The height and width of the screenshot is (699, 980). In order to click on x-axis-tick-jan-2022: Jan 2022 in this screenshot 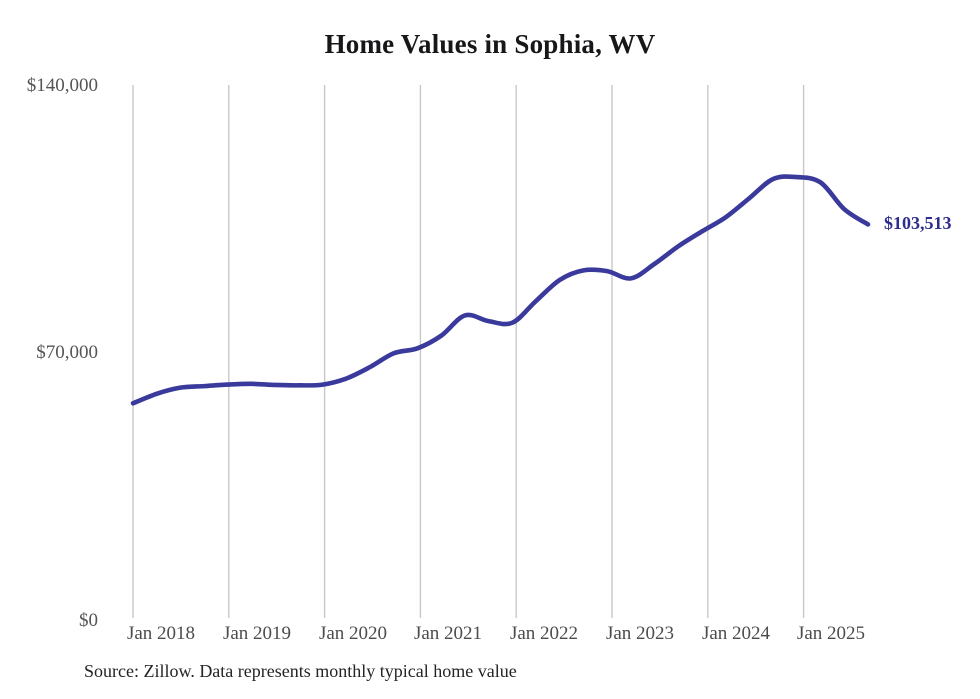, I will do `click(544, 633)`.